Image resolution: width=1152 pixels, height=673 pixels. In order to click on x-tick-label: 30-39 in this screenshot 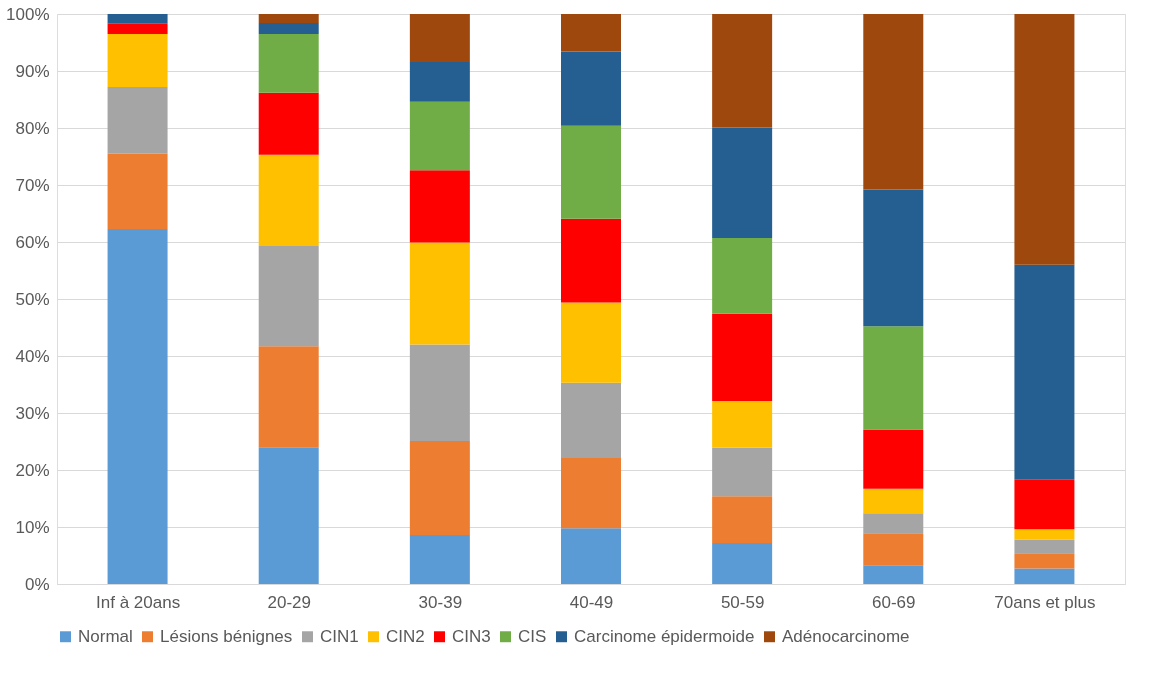, I will do `click(440, 602)`.